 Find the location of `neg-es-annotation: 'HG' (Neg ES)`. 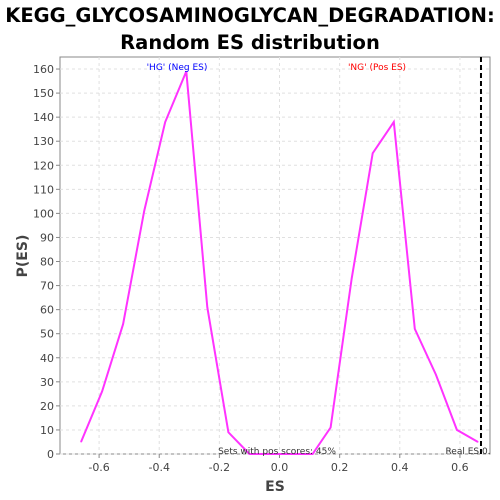

neg-es-annotation: 'HG' (Neg ES) is located at coordinates (177, 68).